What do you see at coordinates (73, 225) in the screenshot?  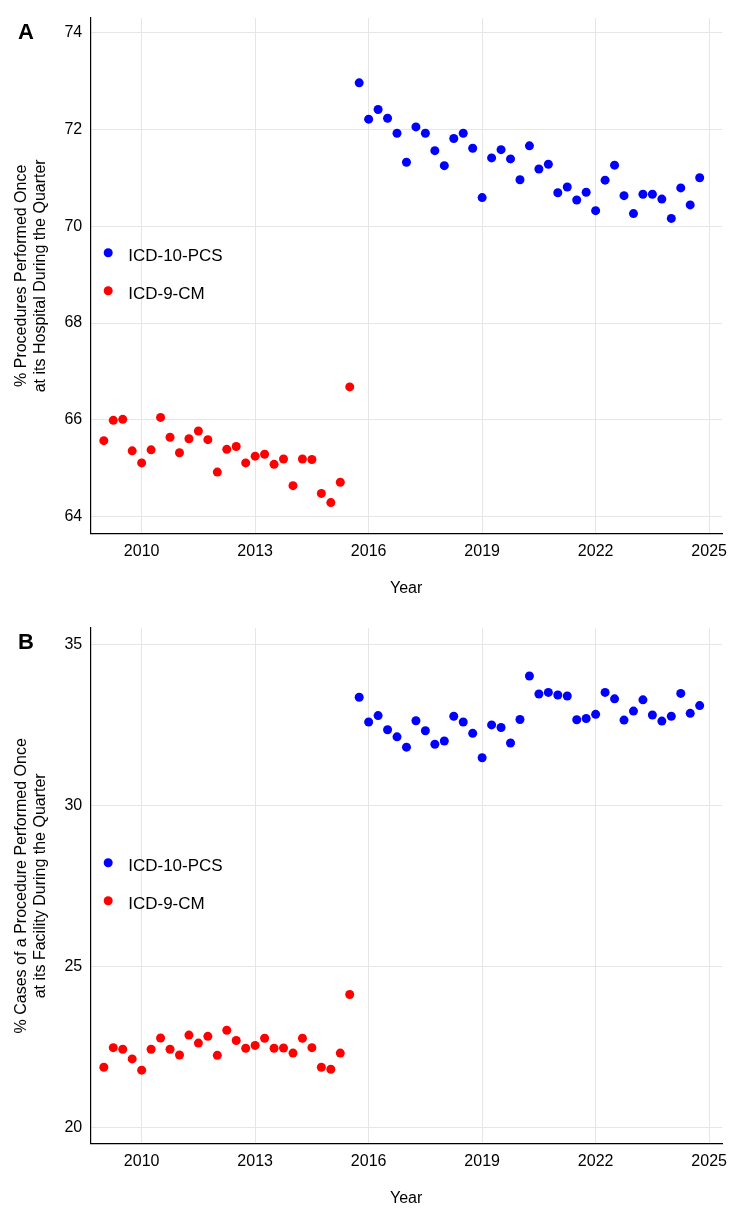 I see `y-tick-label: 70` at bounding box center [73, 225].